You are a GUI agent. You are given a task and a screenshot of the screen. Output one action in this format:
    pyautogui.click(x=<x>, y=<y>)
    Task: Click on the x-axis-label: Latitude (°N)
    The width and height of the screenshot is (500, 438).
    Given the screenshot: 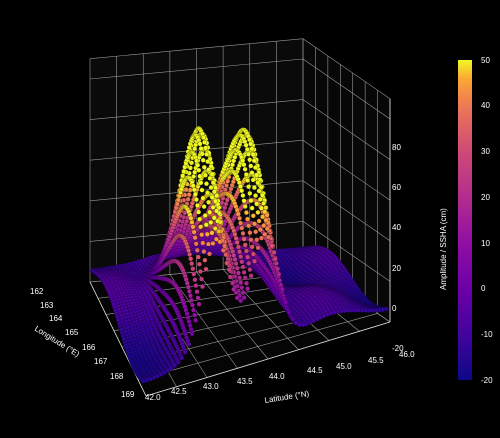 What is the action you would take?
    pyautogui.click(x=287, y=397)
    